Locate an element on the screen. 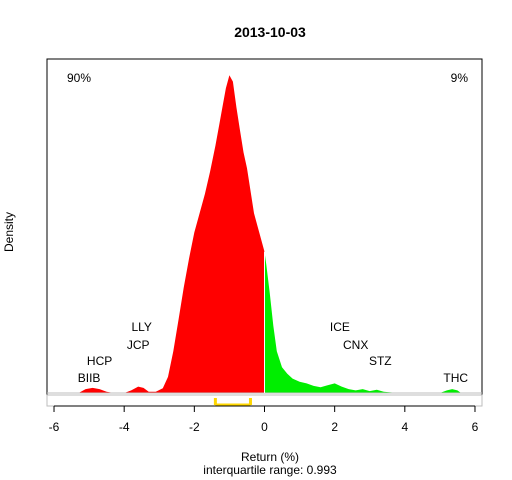  x-tick-label: 2 is located at coordinates (334, 427).